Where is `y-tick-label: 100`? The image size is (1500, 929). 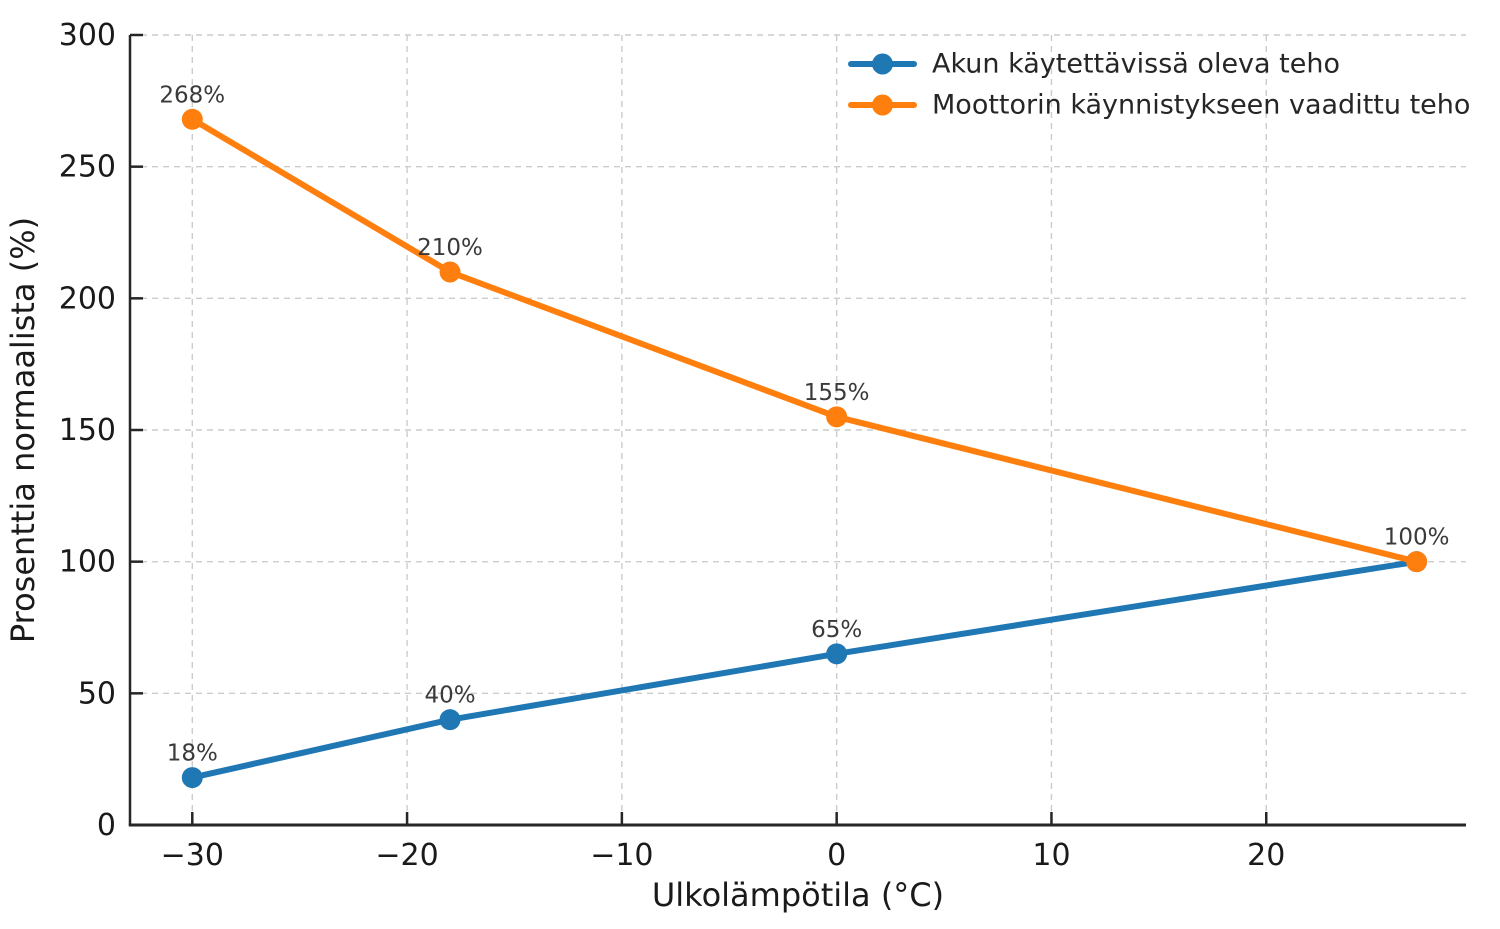
y-tick-label: 100 is located at coordinates (87, 562).